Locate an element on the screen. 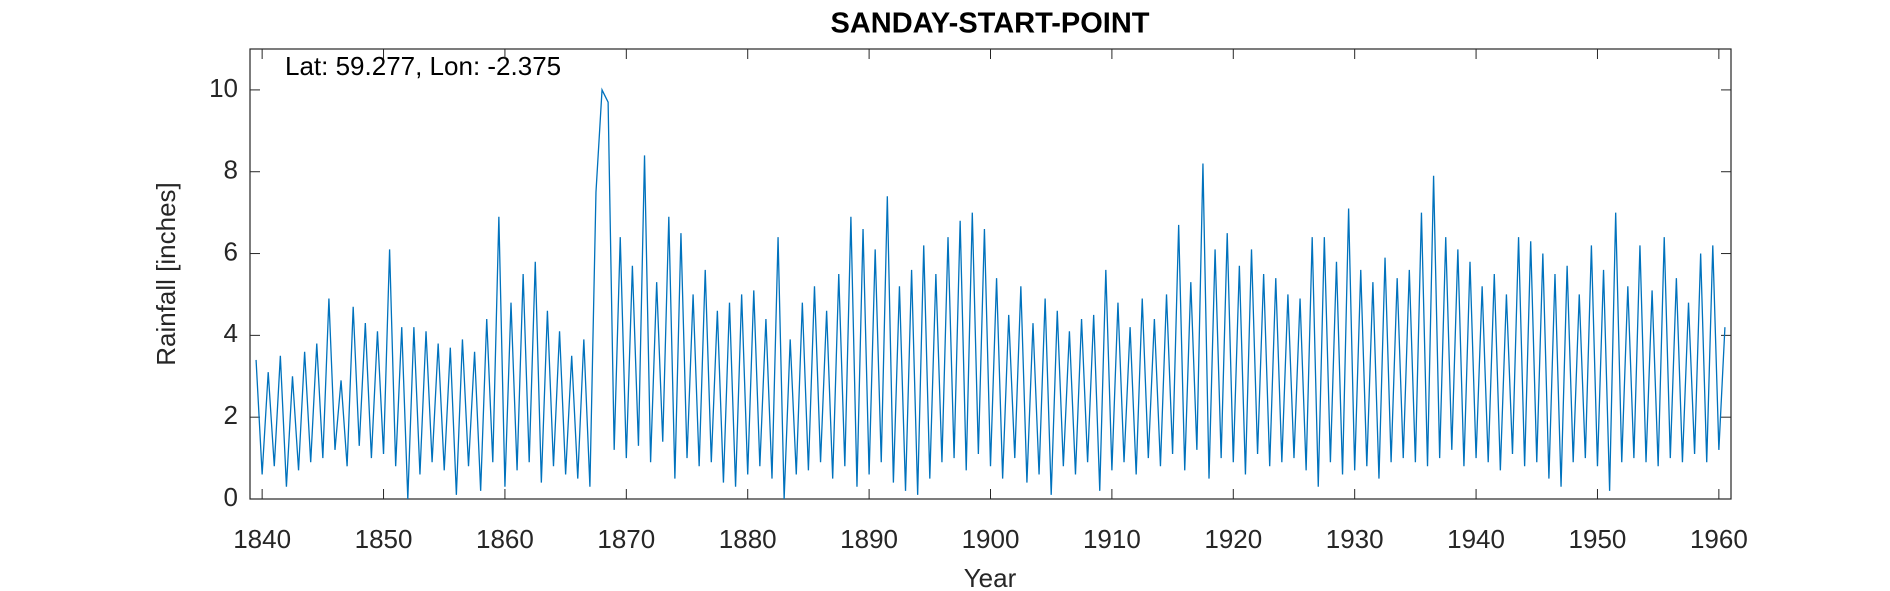 This screenshot has height=591, width=1890. x-tick-label: 1960 is located at coordinates (1719, 539).